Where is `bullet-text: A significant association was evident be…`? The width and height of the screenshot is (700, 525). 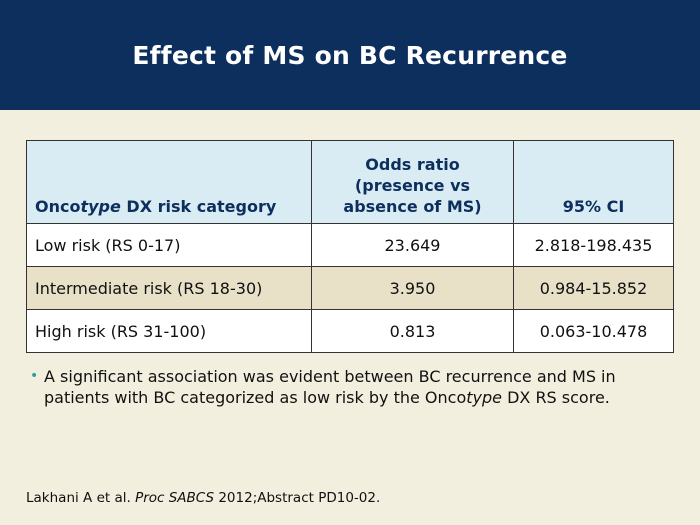 bullet-text: A significant association was evident be… is located at coordinates (330, 387).